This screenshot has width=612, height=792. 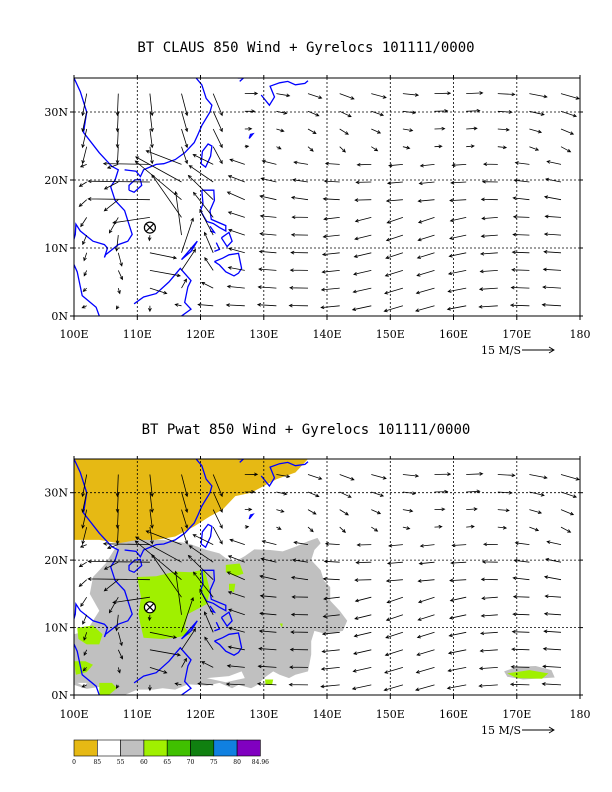 What do you see at coordinates (56, 112) in the screenshot?
I see `y-tick-label: 30N` at bounding box center [56, 112].